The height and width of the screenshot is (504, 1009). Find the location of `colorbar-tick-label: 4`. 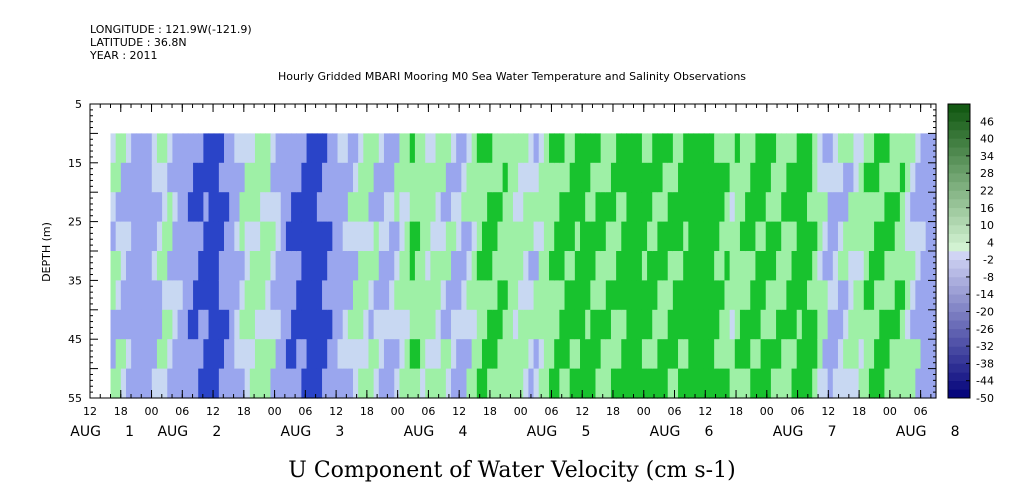

colorbar-tick-label: 4 is located at coordinates (990, 242).